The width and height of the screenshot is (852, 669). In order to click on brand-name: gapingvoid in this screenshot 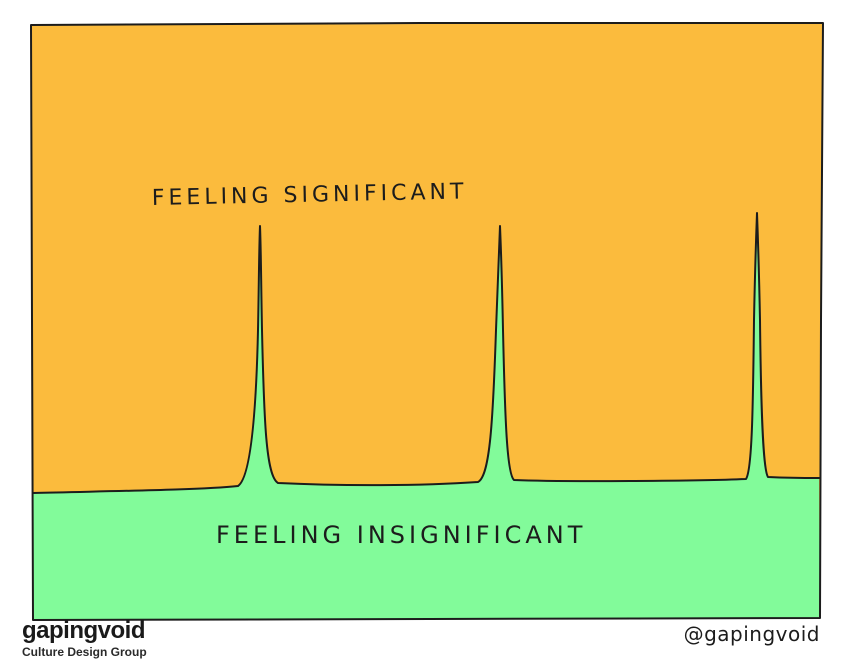, I will do `click(83, 630)`.